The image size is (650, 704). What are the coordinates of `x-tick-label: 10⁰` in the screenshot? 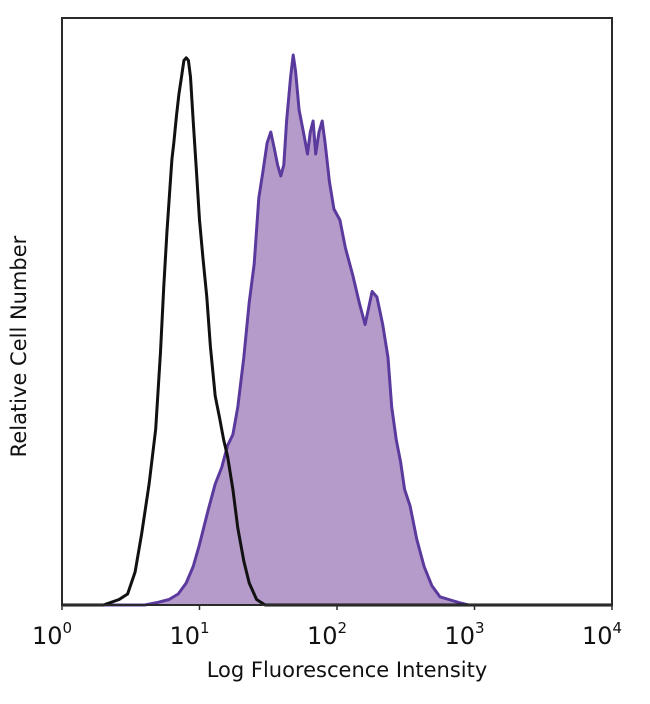 It's located at (52, 634).